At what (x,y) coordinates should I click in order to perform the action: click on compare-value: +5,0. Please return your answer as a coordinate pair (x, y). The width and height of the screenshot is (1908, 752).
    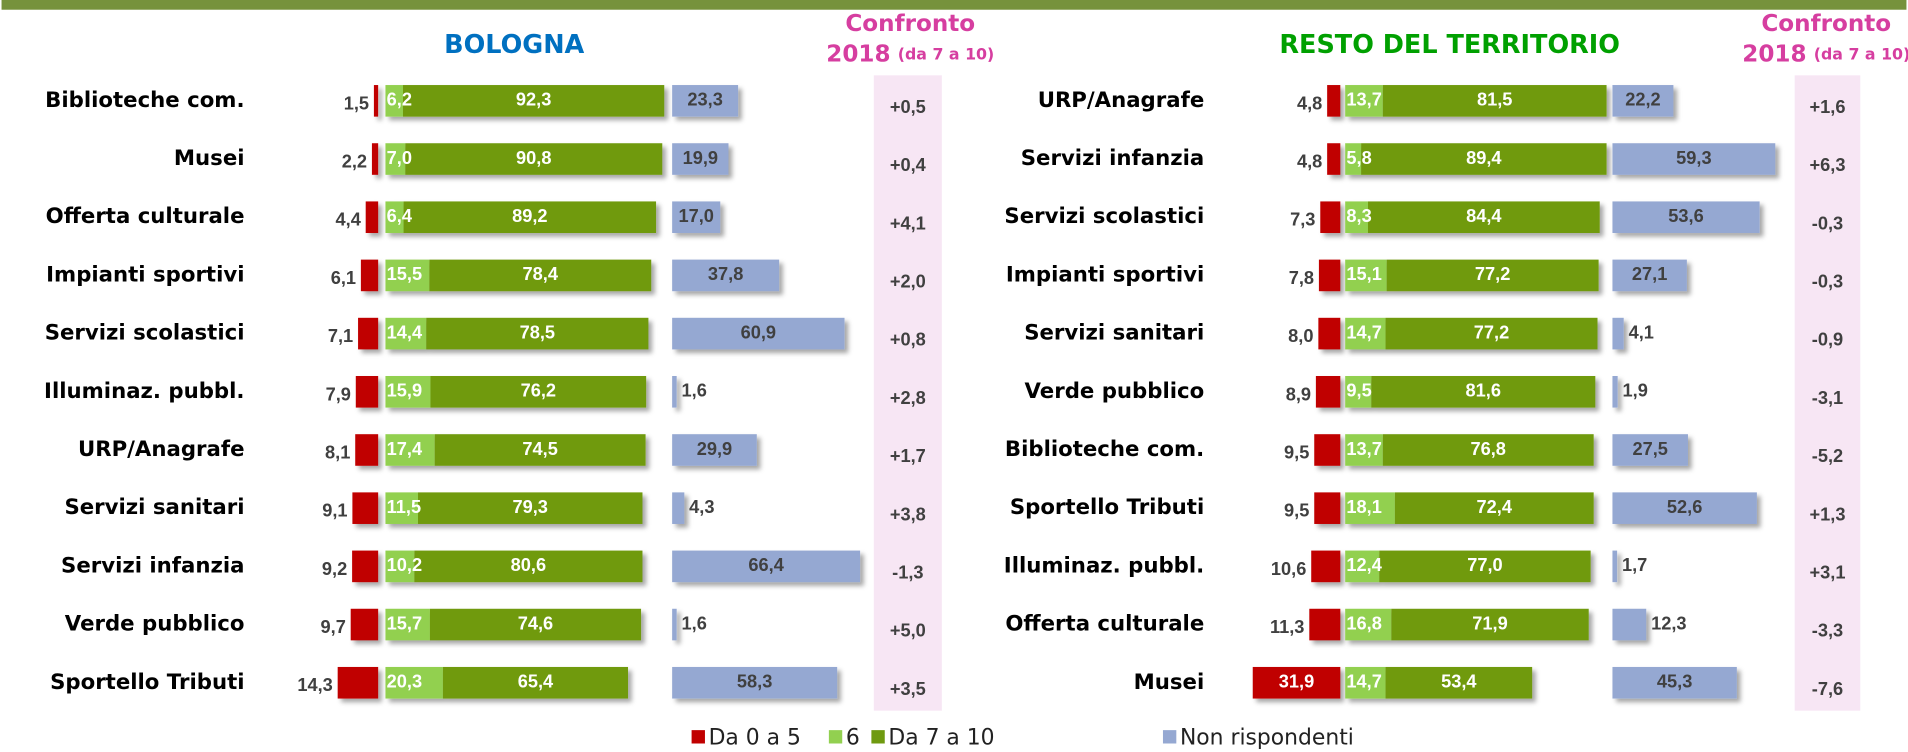
    Looking at the image, I should click on (908, 631).